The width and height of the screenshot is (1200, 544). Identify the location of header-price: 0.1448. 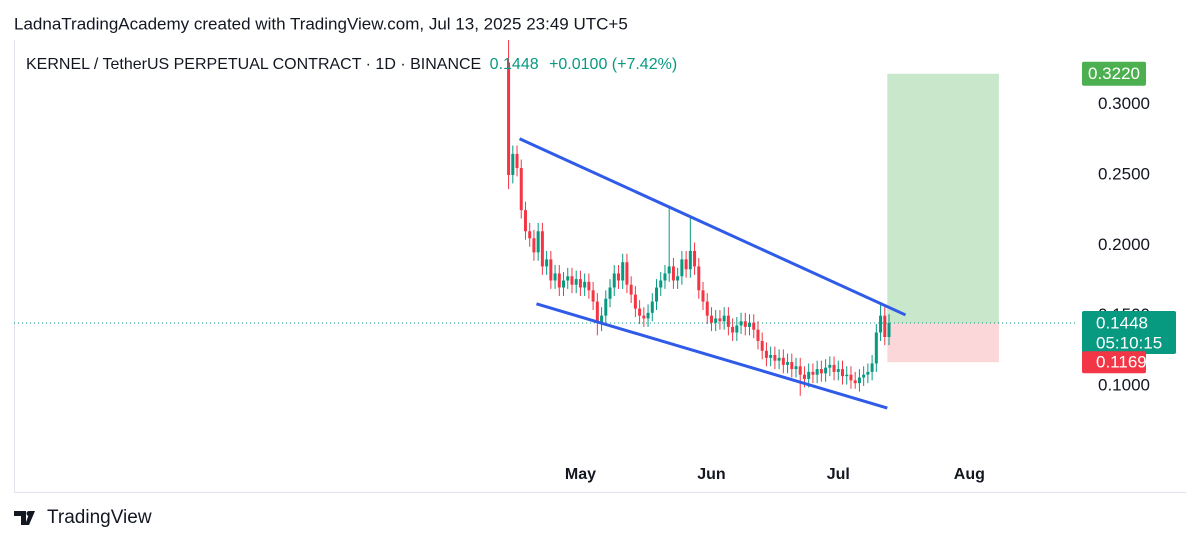
(514, 64).